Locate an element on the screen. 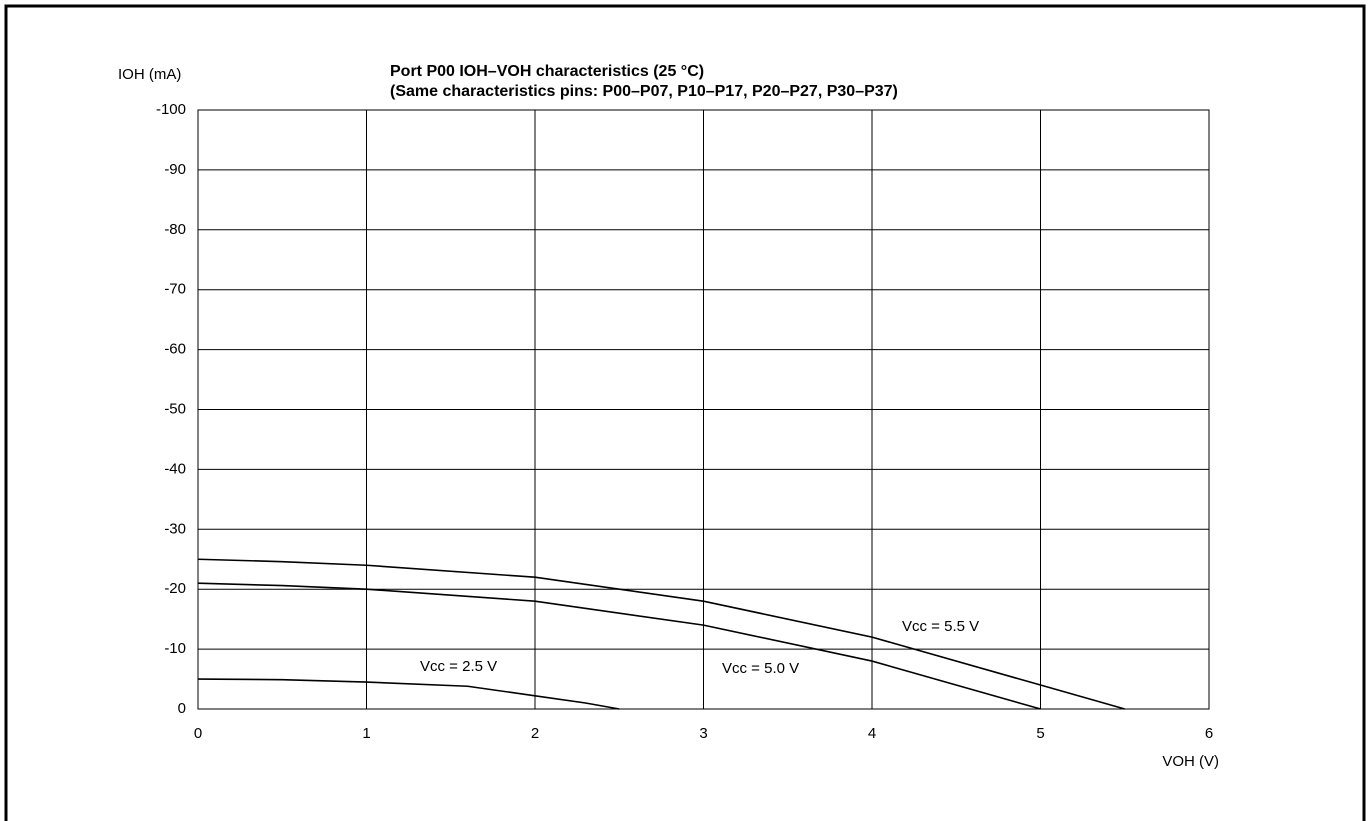  y-tick-label: -80 is located at coordinates (175, 229).